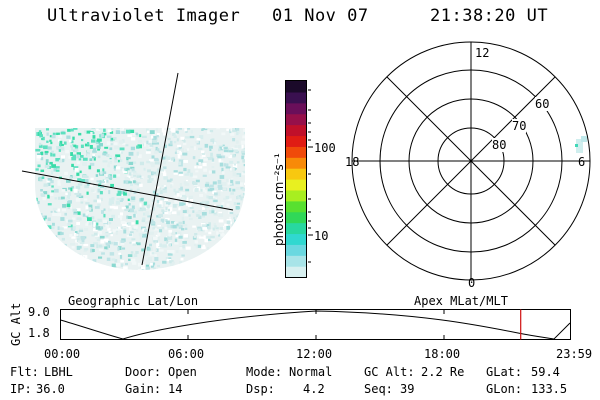 The width and height of the screenshot is (600, 400). I want to click on apex-caption: Apex MLat/MLT, so click(461, 301).